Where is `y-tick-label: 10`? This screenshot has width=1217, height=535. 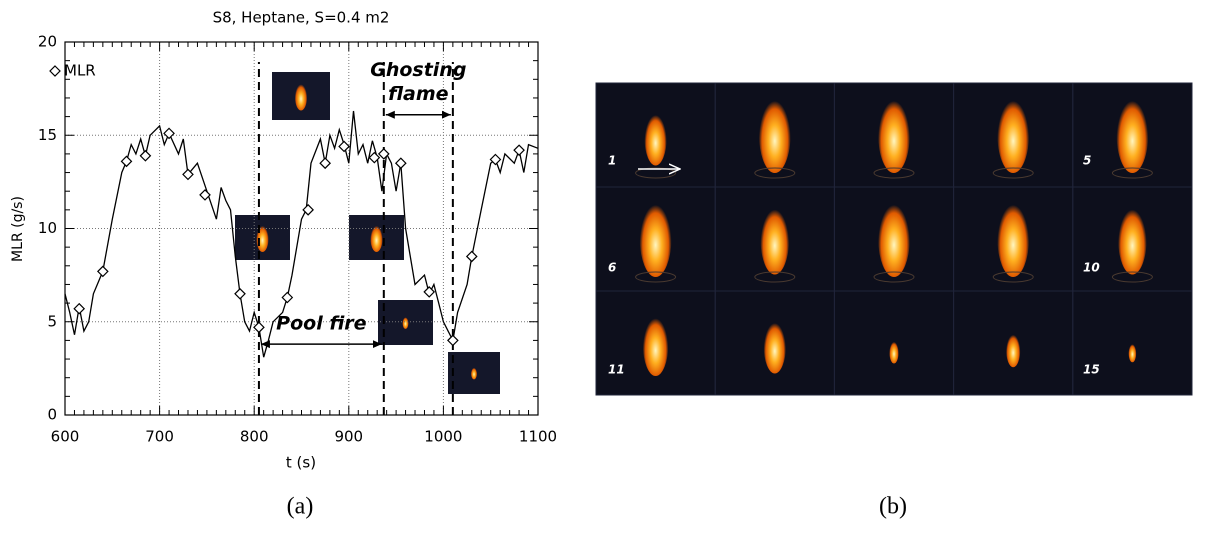
y-tick-label: 10 is located at coordinates (47, 228).